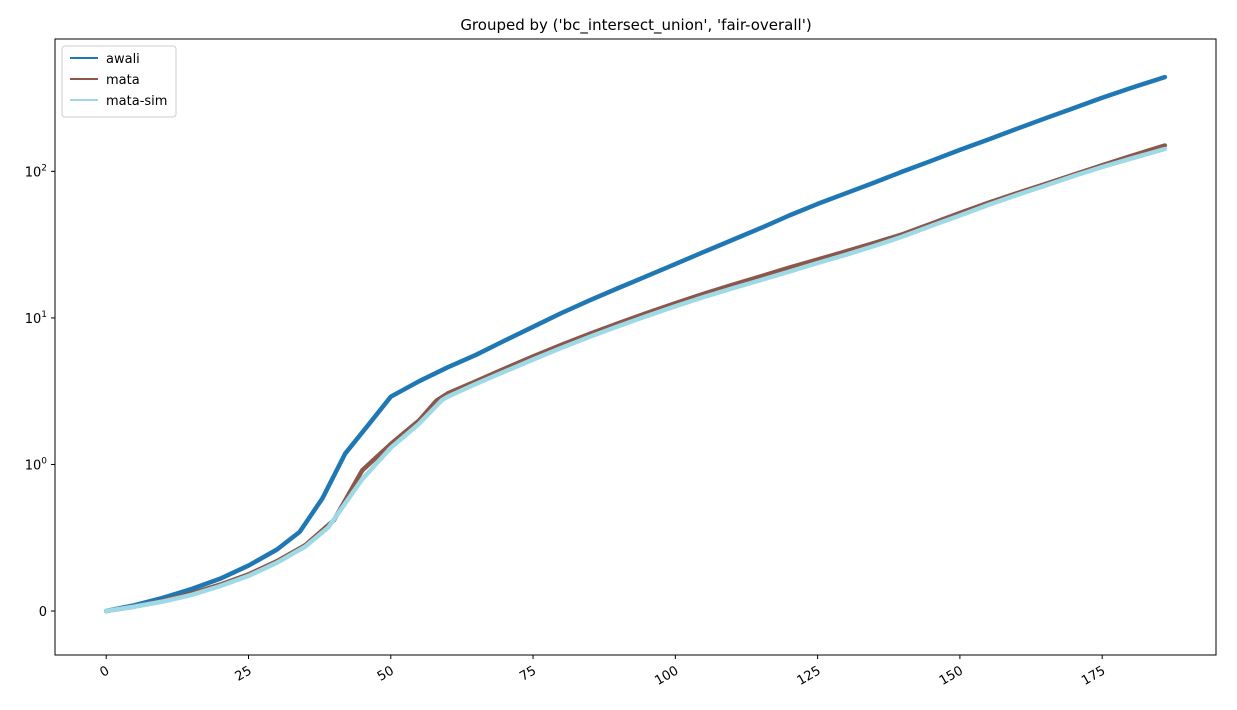  I want to click on y-tick-label: 10², so click(36, 171).